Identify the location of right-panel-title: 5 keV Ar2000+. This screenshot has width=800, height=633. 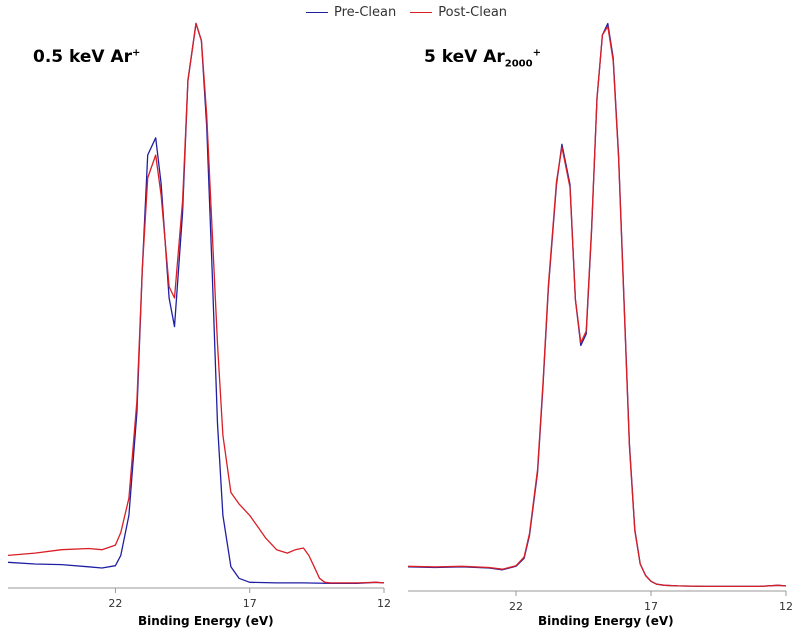
(482, 58).